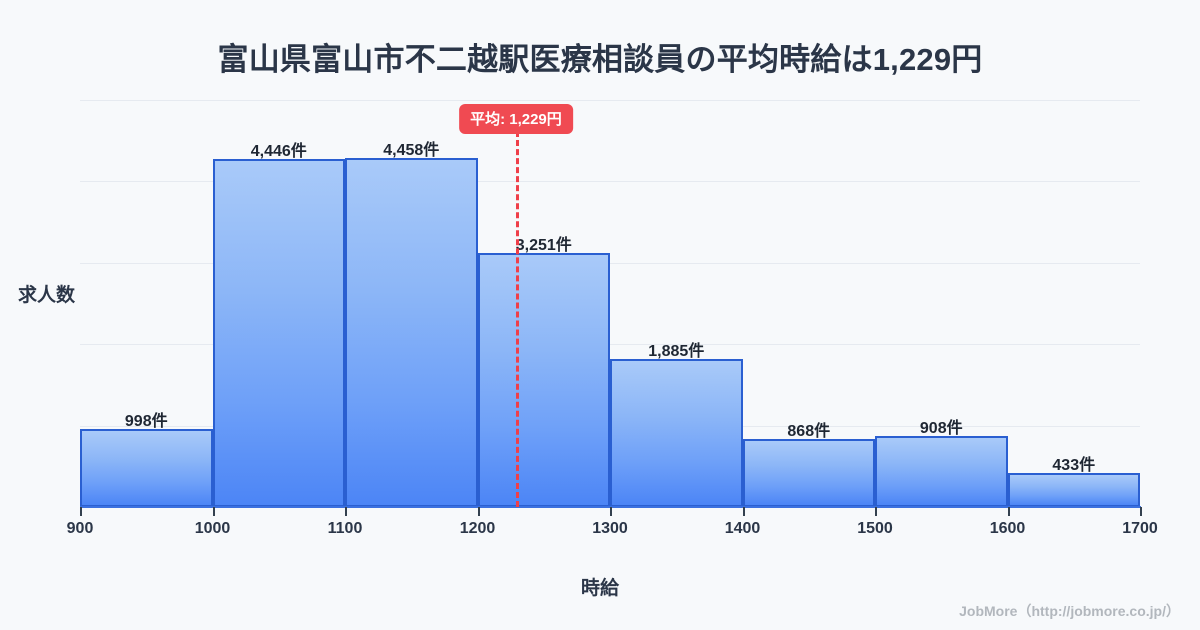  What do you see at coordinates (516, 119) in the screenshot?
I see `average-badge: 平均: 1,229円` at bounding box center [516, 119].